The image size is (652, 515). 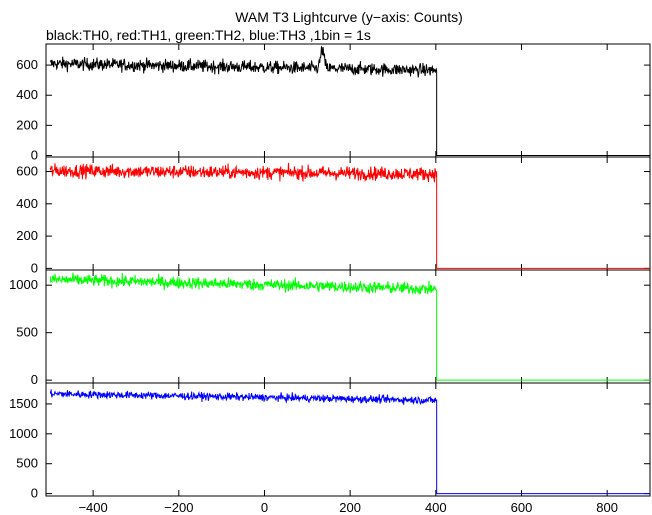 I want to click on x-tick-label: −200, so click(x=178, y=507).